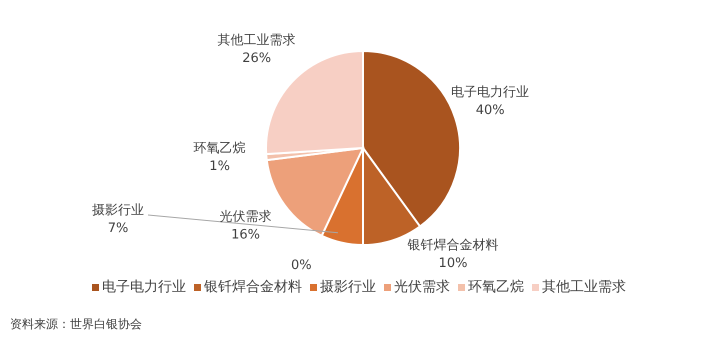 The height and width of the screenshot is (343, 718). Describe the element at coordinates (246, 217) in the screenshot. I see `slice-label: 光伏需求` at that location.